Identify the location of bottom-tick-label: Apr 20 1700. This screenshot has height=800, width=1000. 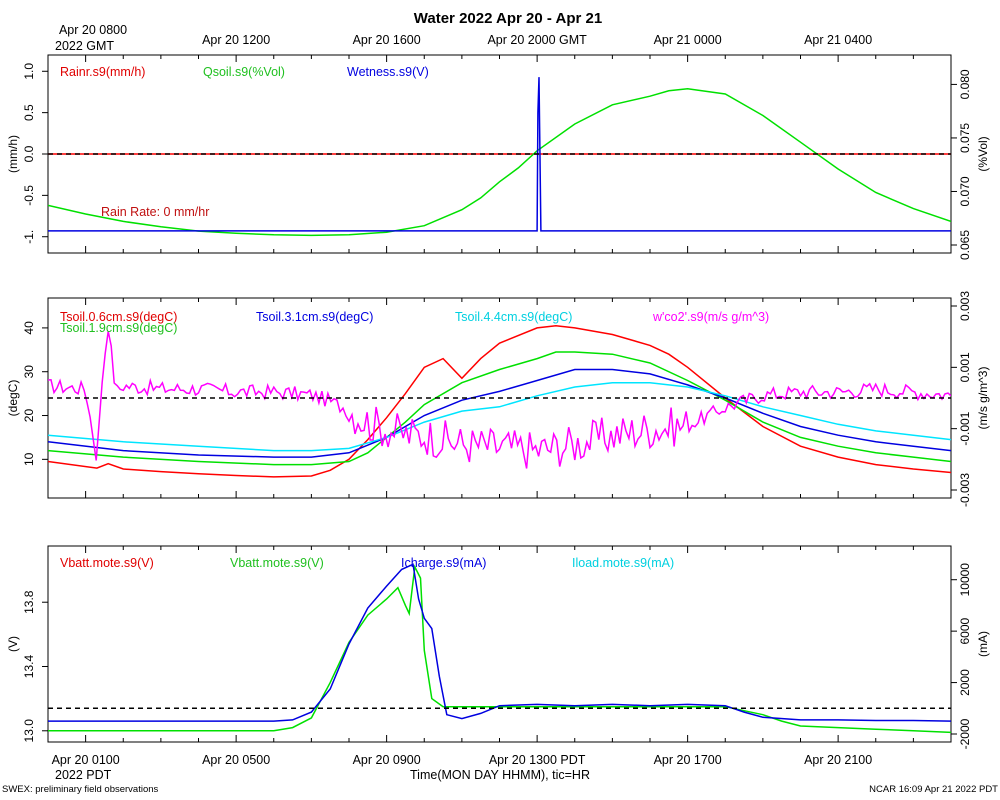
(688, 760).